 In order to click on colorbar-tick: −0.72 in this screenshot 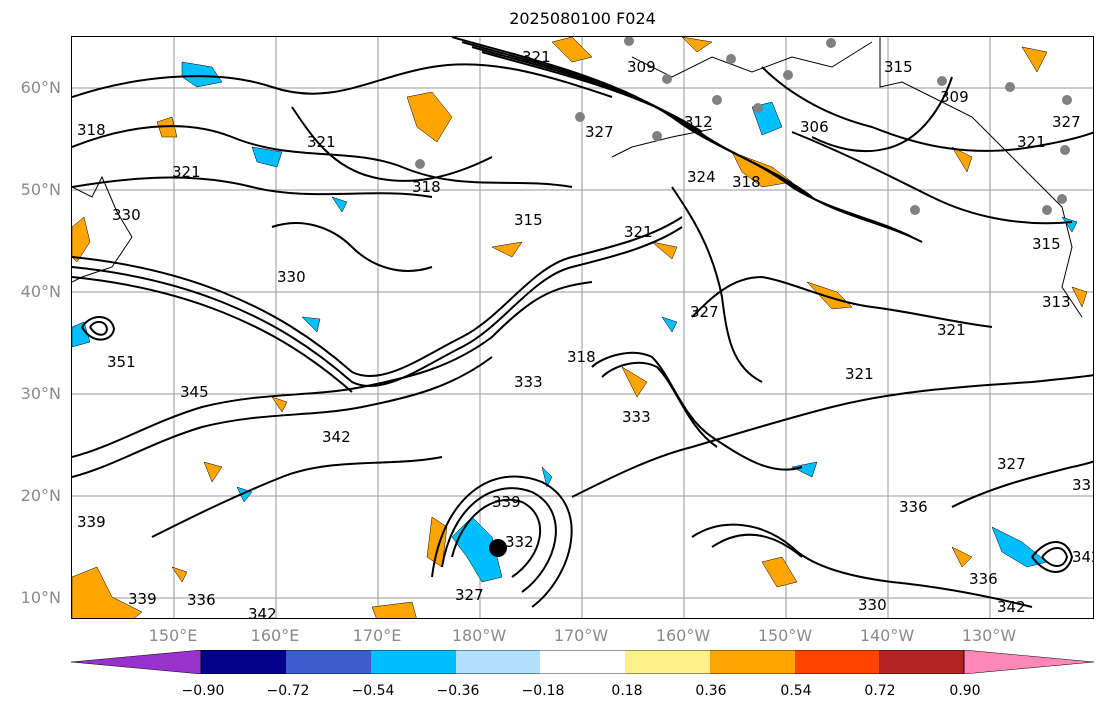, I will do `click(288, 691)`.